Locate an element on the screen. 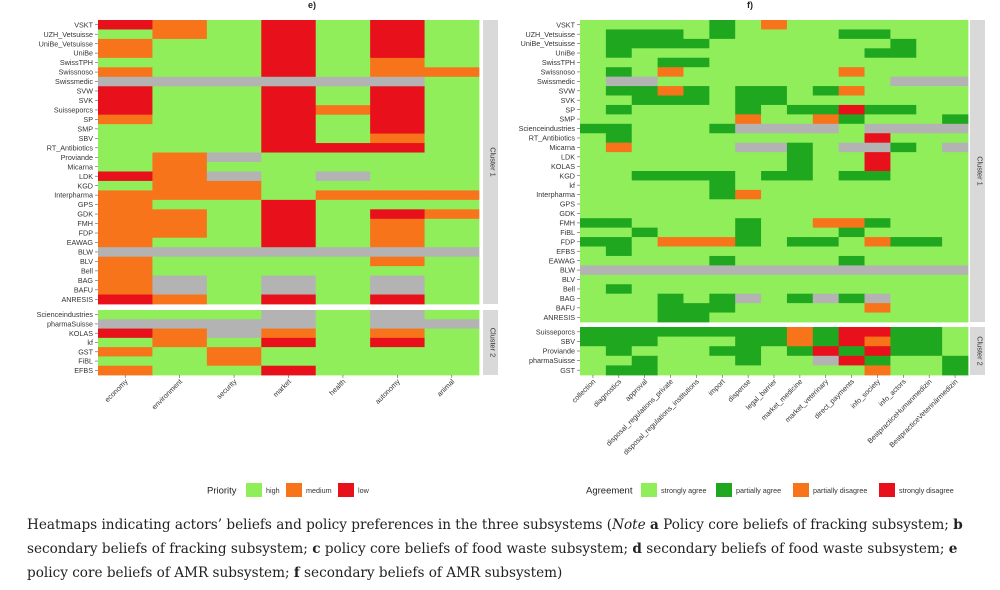 The height and width of the screenshot is (590, 1000). row-label: SwissTPH is located at coordinates (558, 62).